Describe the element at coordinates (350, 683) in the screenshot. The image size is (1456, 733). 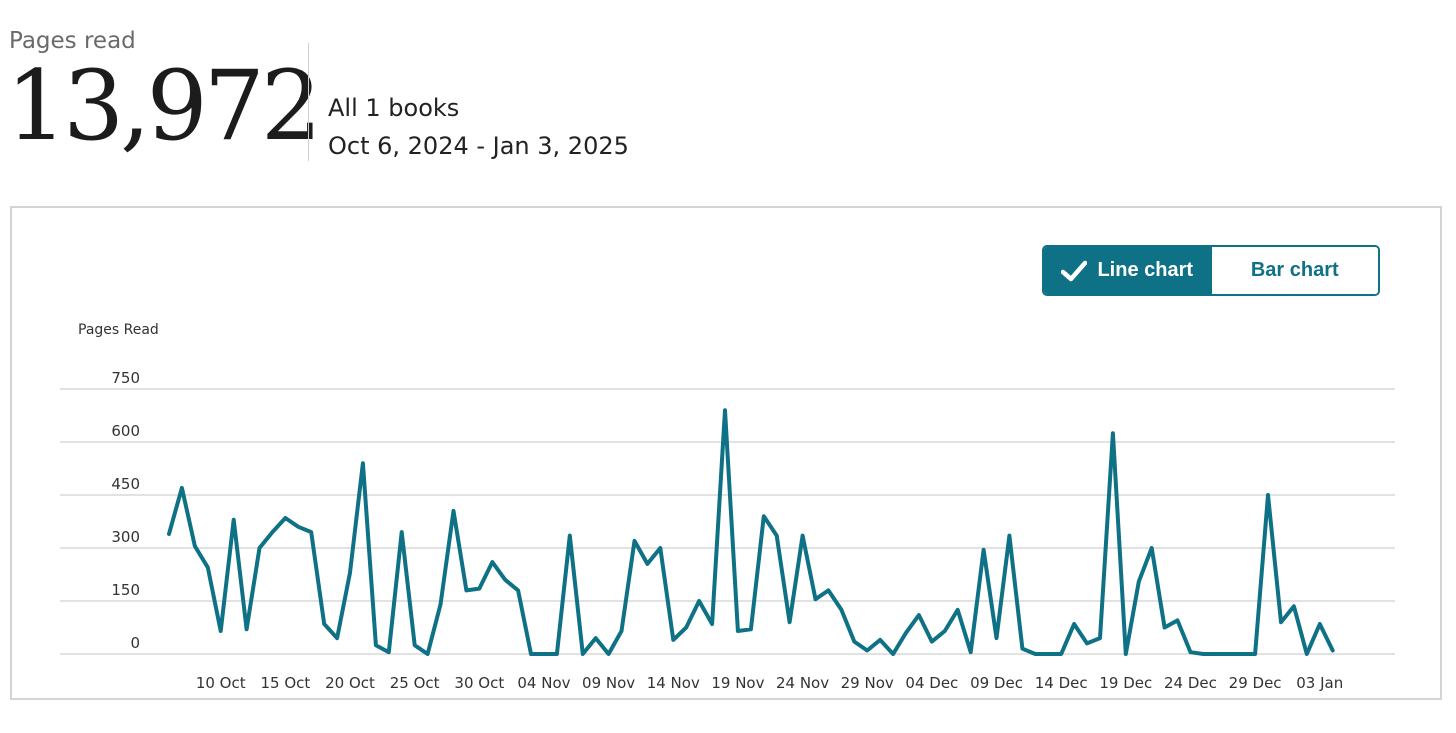
I see `x-tick-label: 20 Oct` at that location.